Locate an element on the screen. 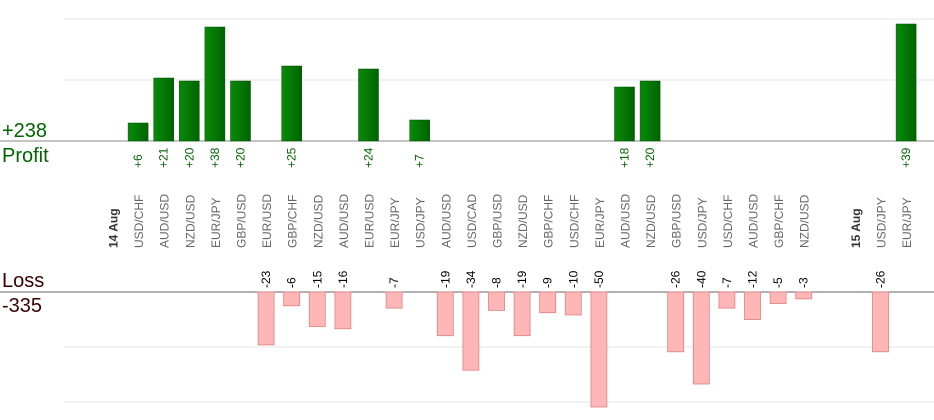 This screenshot has height=420, width=934. loss-value-label: -34 is located at coordinates (471, 279).